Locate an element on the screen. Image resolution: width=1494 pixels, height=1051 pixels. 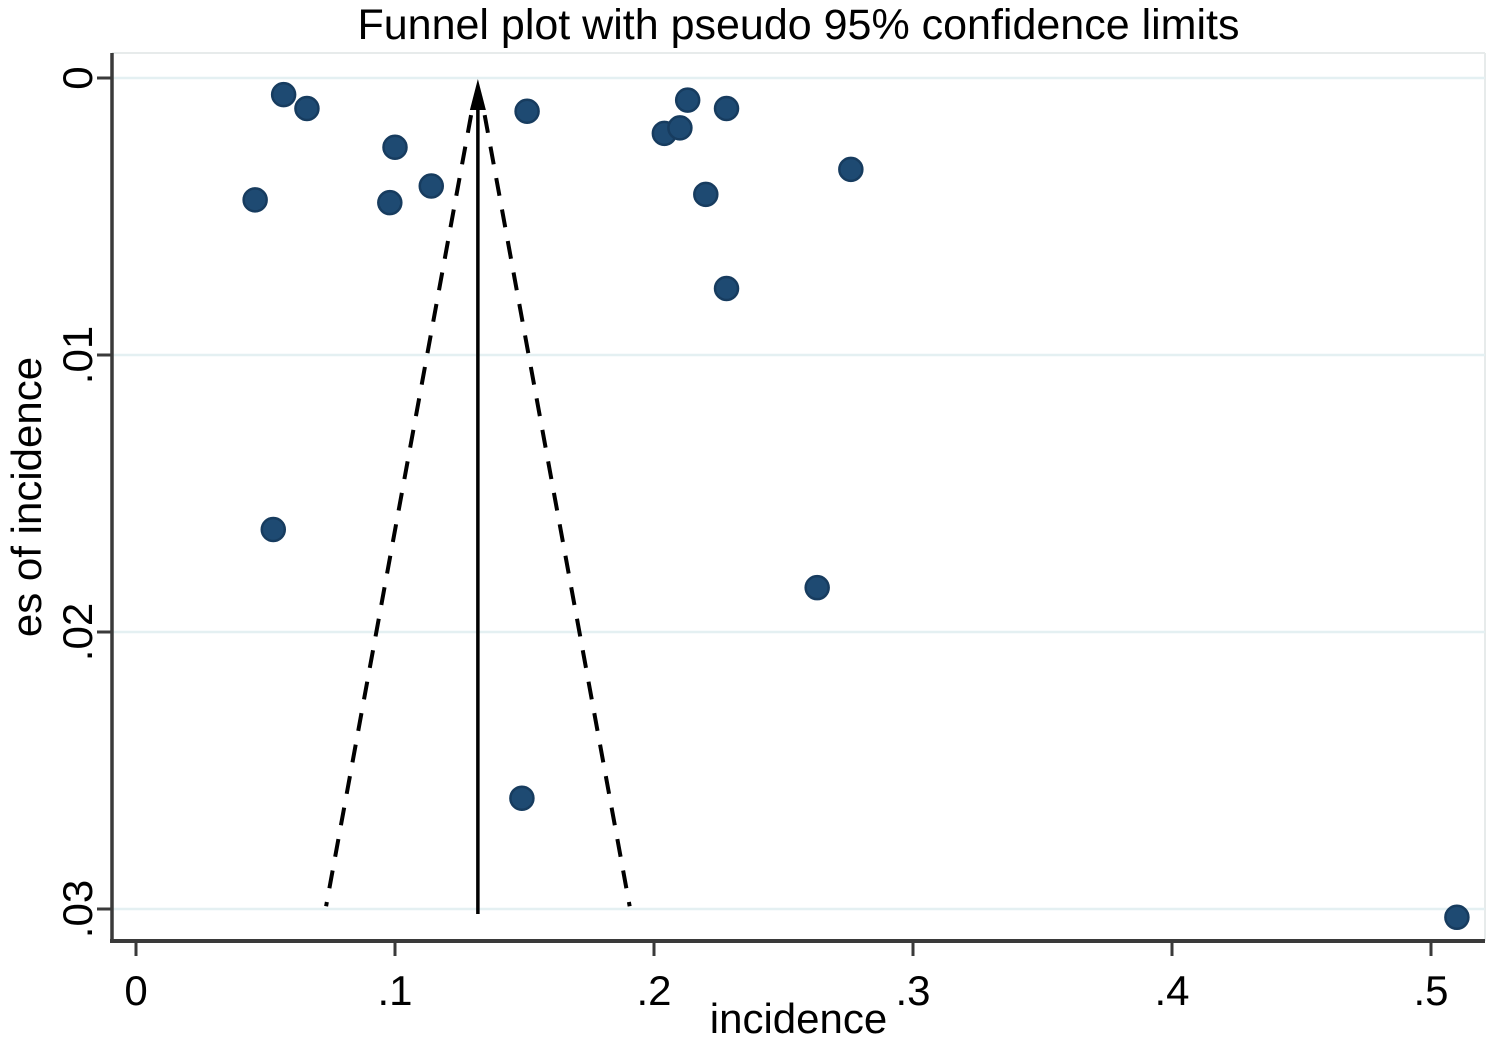
x-tick-label: .4 is located at coordinates (1171, 990).